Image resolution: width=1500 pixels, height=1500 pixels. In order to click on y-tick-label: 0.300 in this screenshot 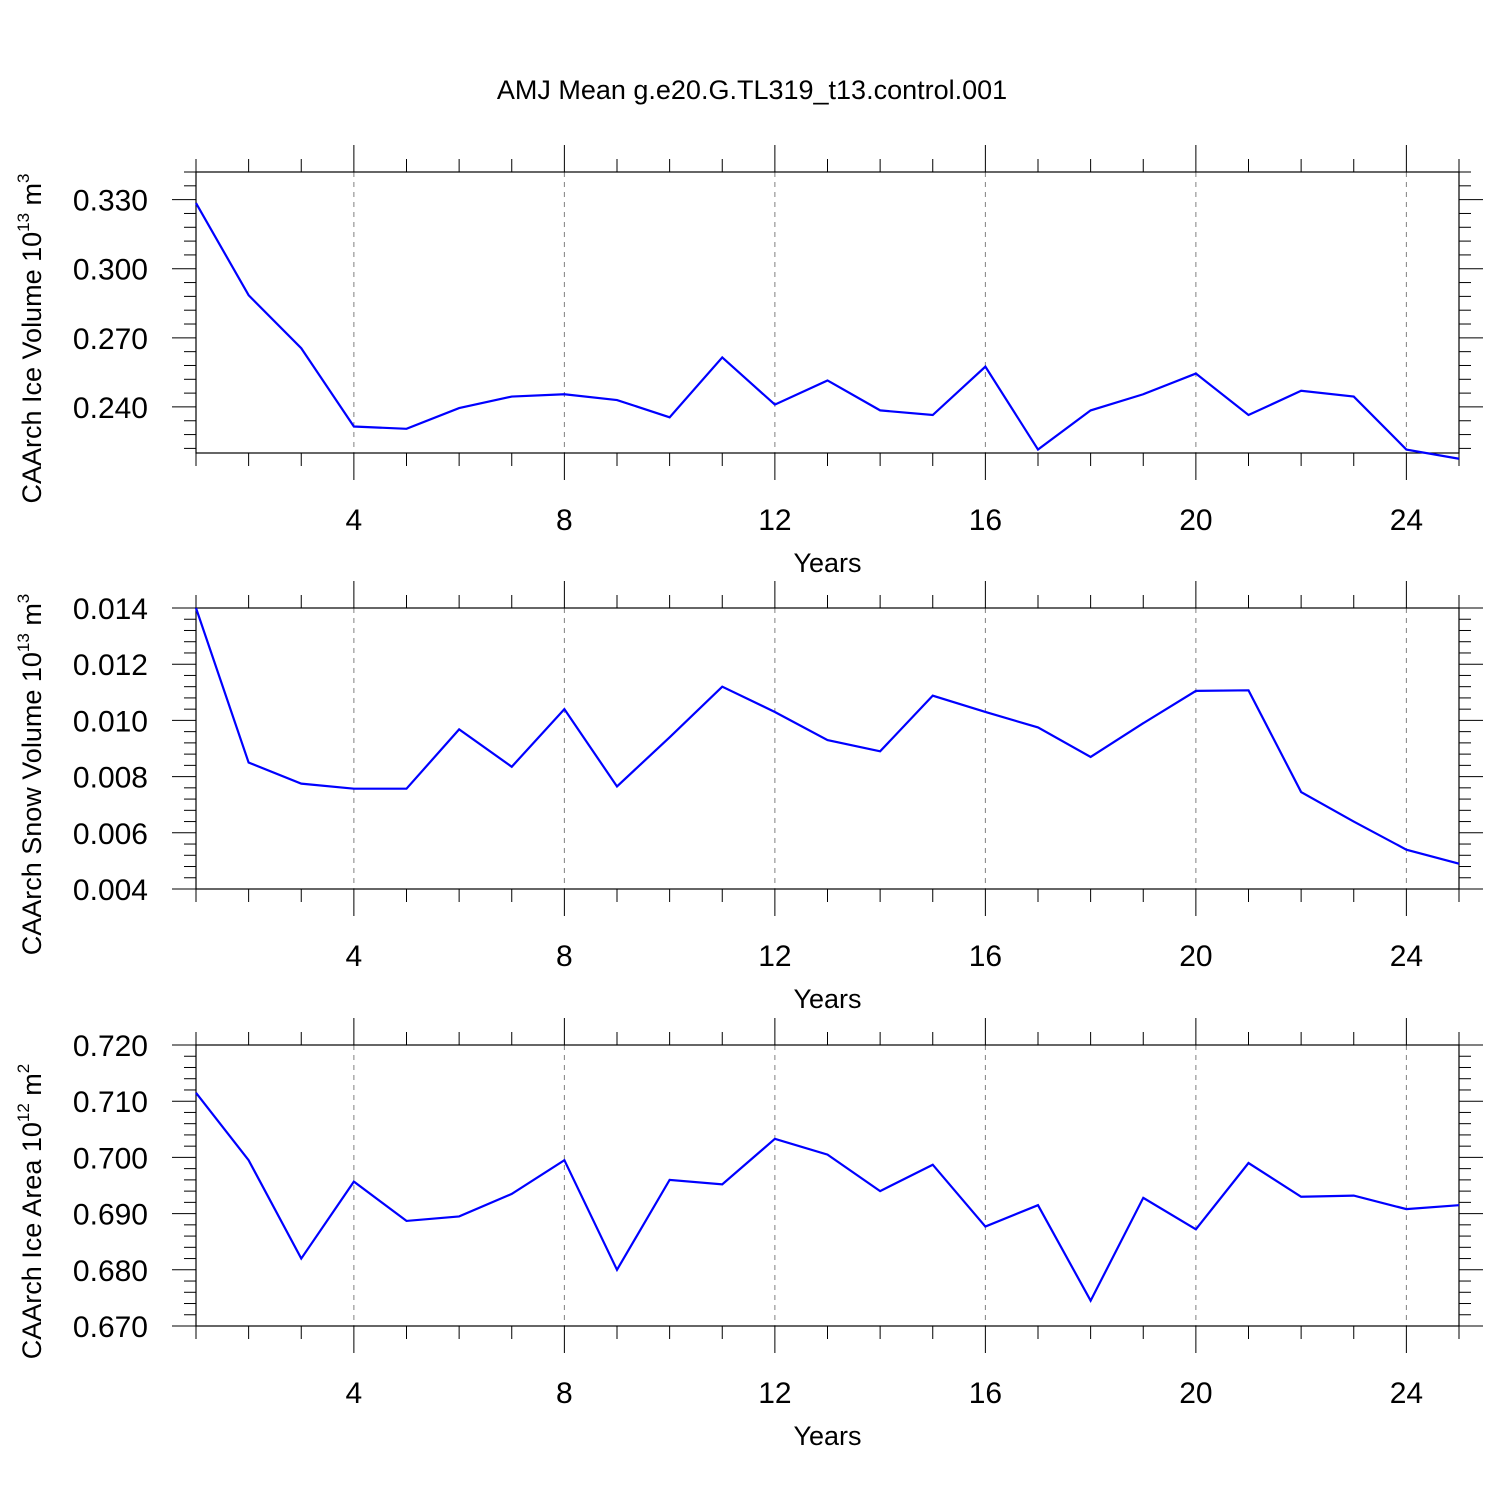, I will do `click(110, 270)`.